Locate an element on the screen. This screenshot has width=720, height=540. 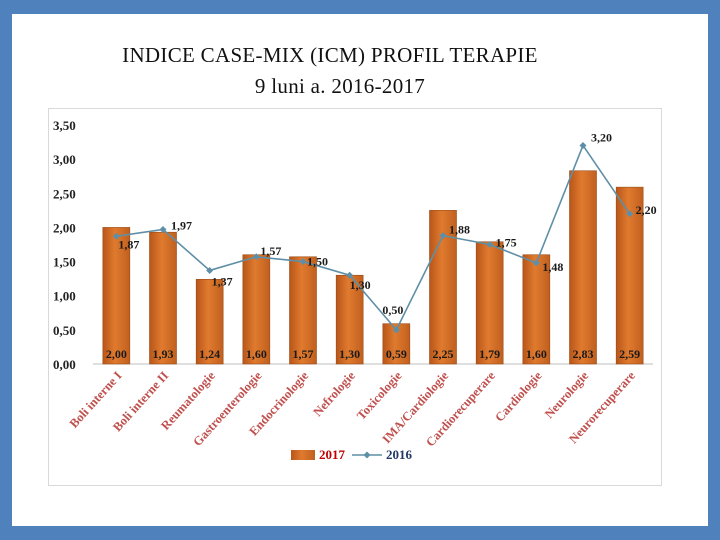
y-tick-label: 0,00 is located at coordinates (64, 364).